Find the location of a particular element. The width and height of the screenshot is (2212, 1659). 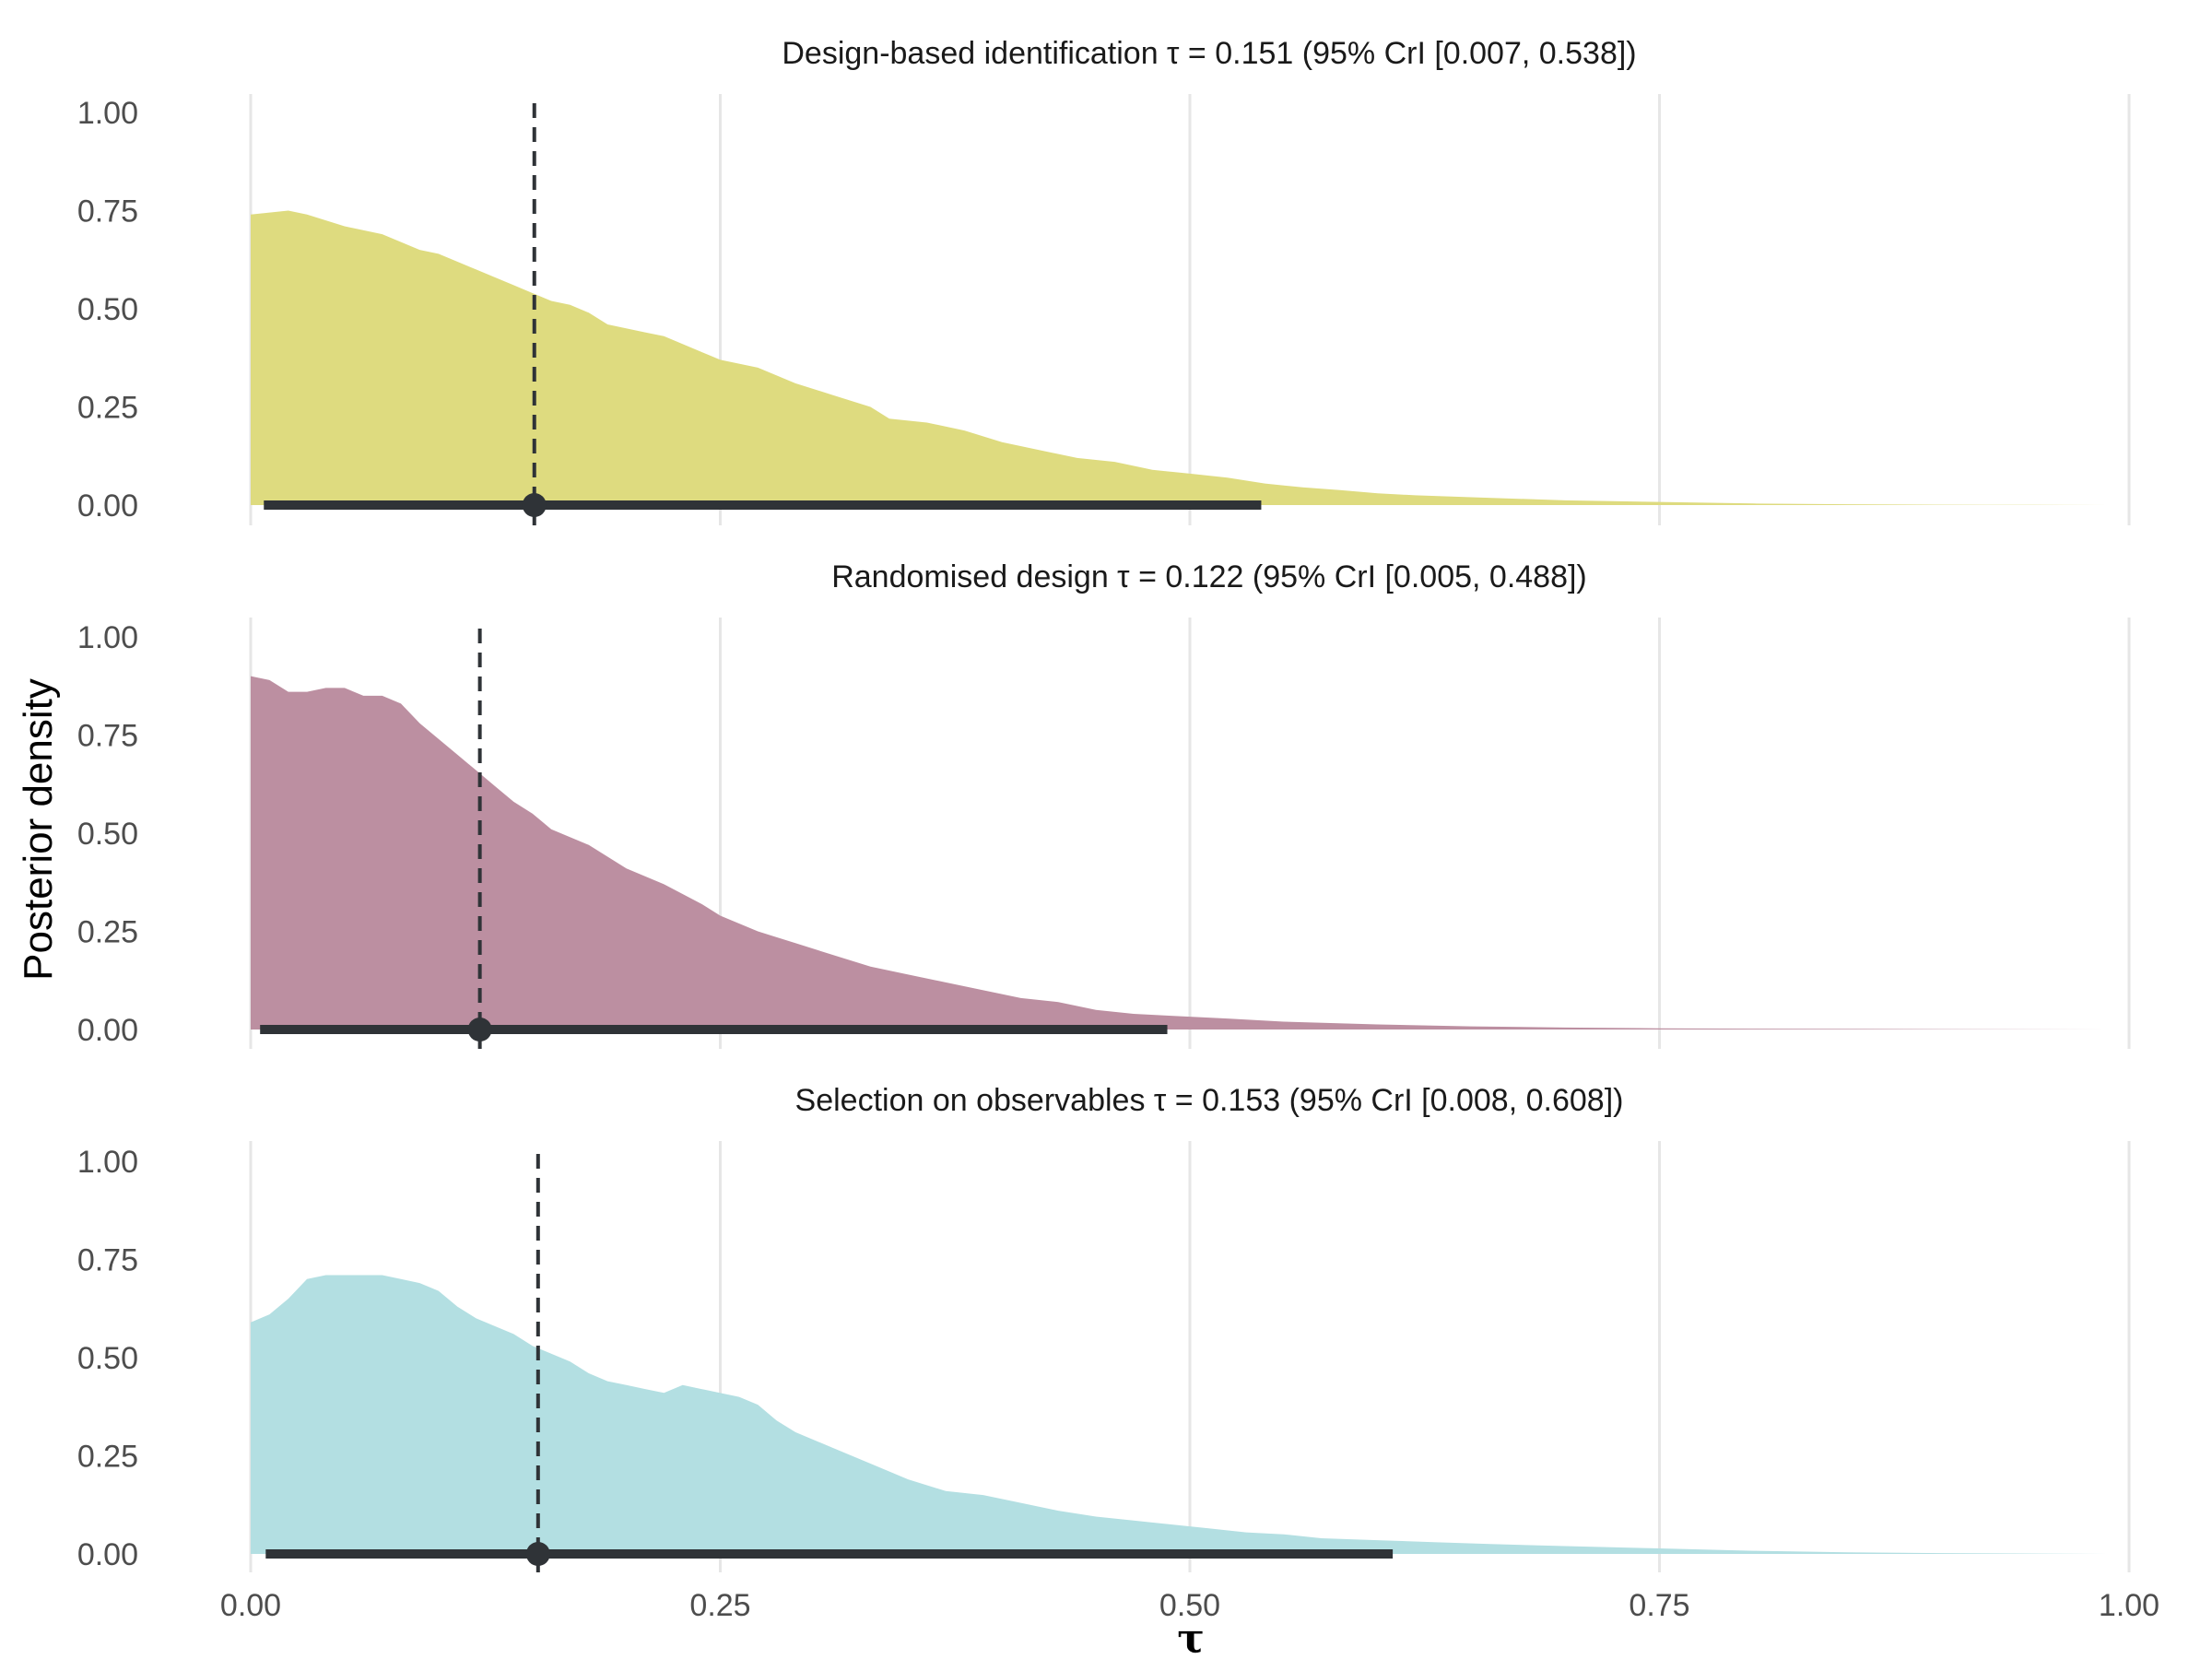

y-axis-title: Posterior density is located at coordinates (38, 829).